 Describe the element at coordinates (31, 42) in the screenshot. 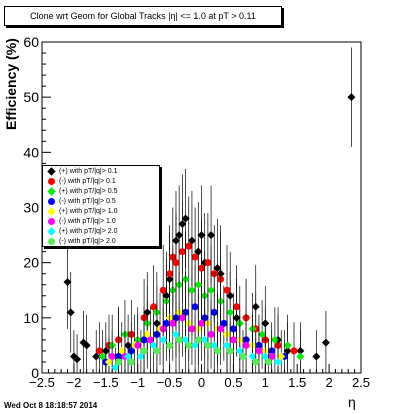

I see `y-tick-label: 60` at that location.